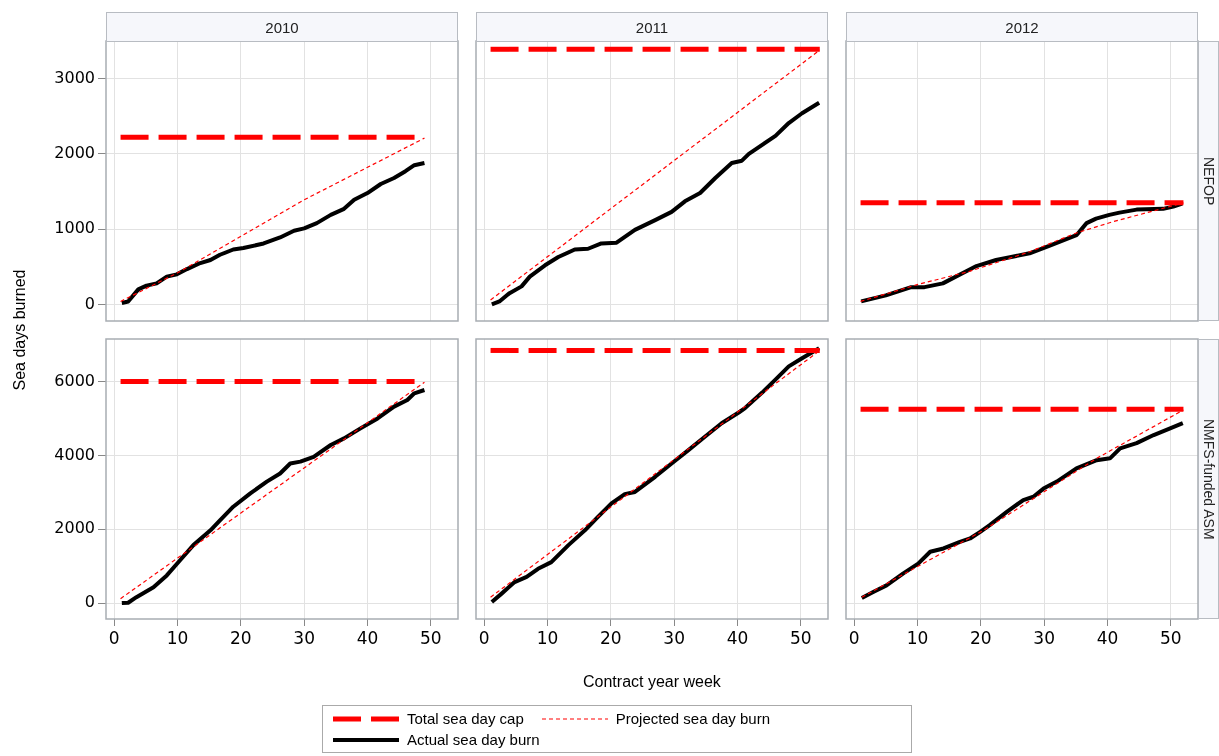 The image size is (1219, 756). Describe the element at coordinates (1208, 181) in the screenshot. I see `text: NEFOP` at that location.